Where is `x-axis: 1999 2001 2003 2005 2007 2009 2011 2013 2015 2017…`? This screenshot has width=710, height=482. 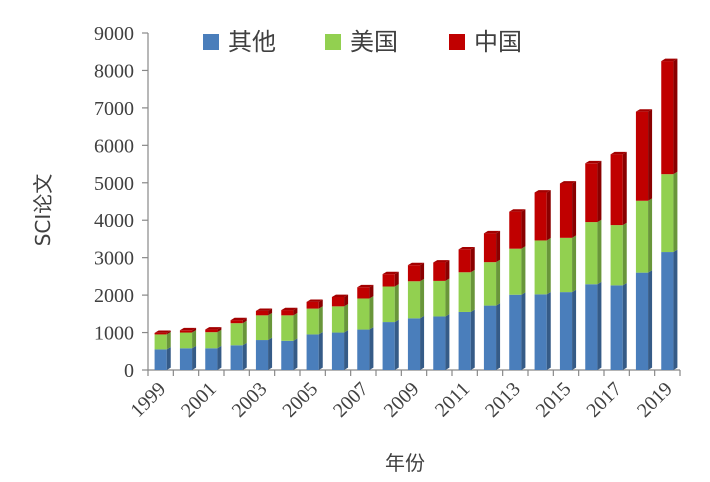
x-axis: 1999 2001 2003 2005 2007 2009 2011 2013 2015 2017… is located at coordinates (403, 395).